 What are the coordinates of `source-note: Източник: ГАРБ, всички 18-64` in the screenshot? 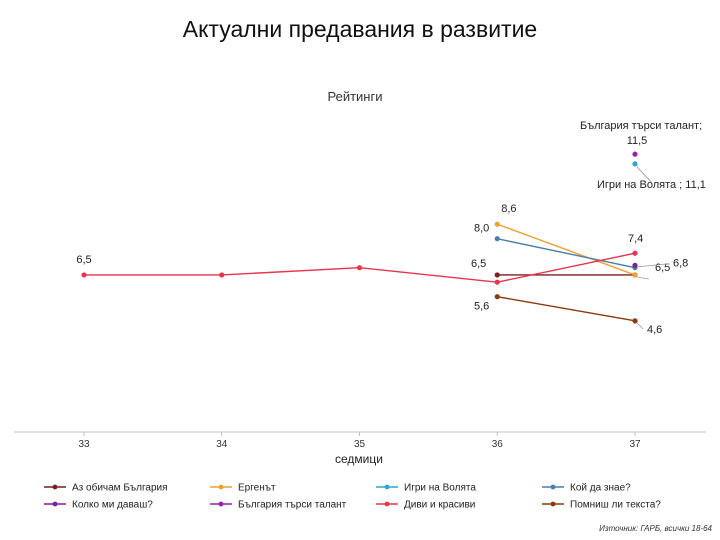 It's located at (655, 528).